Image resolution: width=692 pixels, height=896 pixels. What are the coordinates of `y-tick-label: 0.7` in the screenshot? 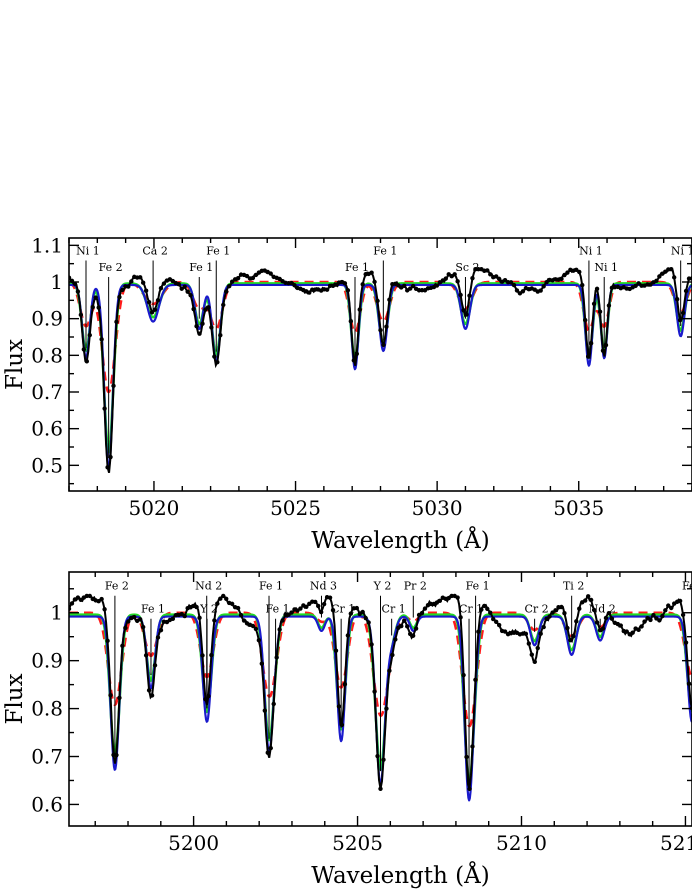 It's located at (47, 392).